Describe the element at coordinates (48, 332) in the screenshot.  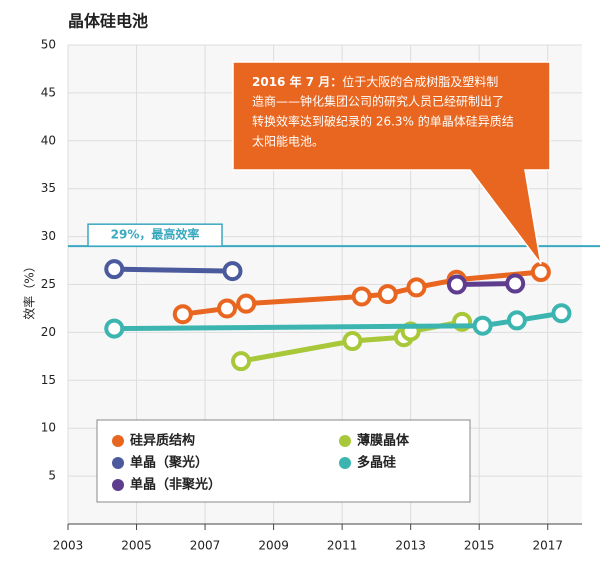
I see `y-tick-label: 20` at that location.